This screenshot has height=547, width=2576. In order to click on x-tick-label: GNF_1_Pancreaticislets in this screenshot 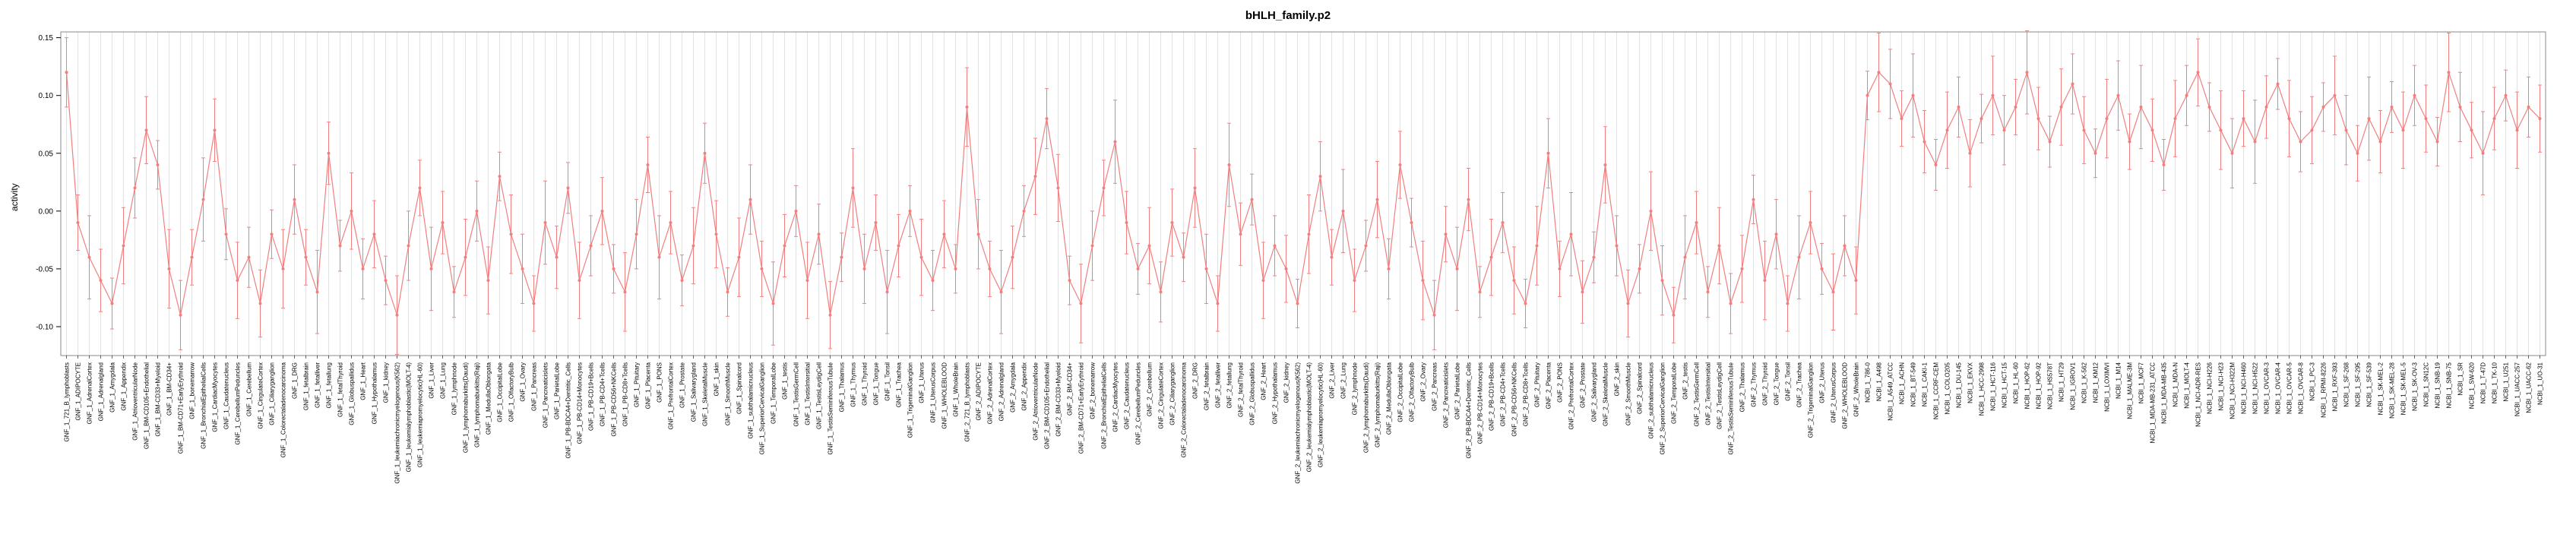, I will do `click(546, 395)`.